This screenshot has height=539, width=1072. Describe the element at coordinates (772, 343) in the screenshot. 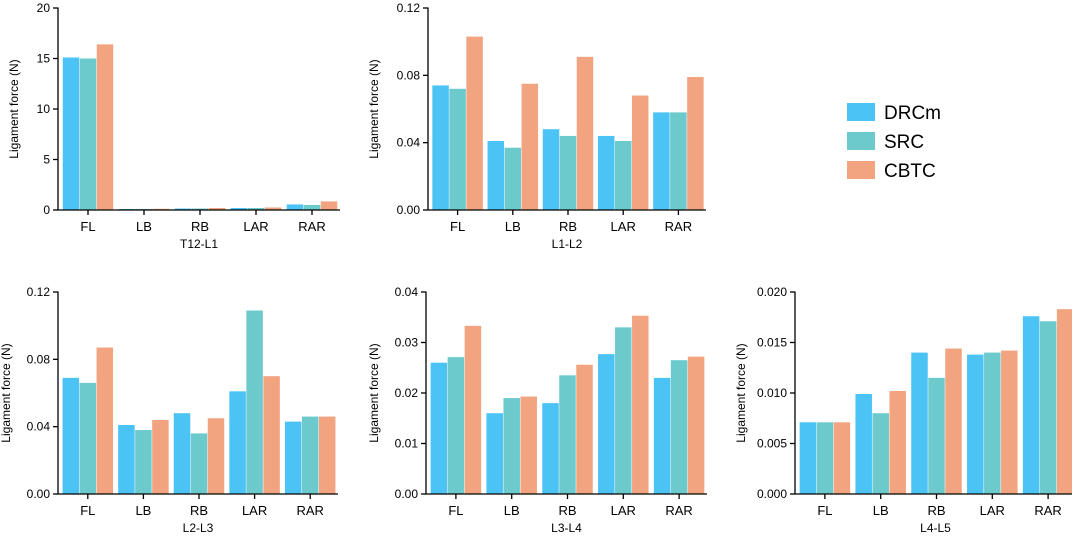

I see `y-tick-label: 0.015` at that location.